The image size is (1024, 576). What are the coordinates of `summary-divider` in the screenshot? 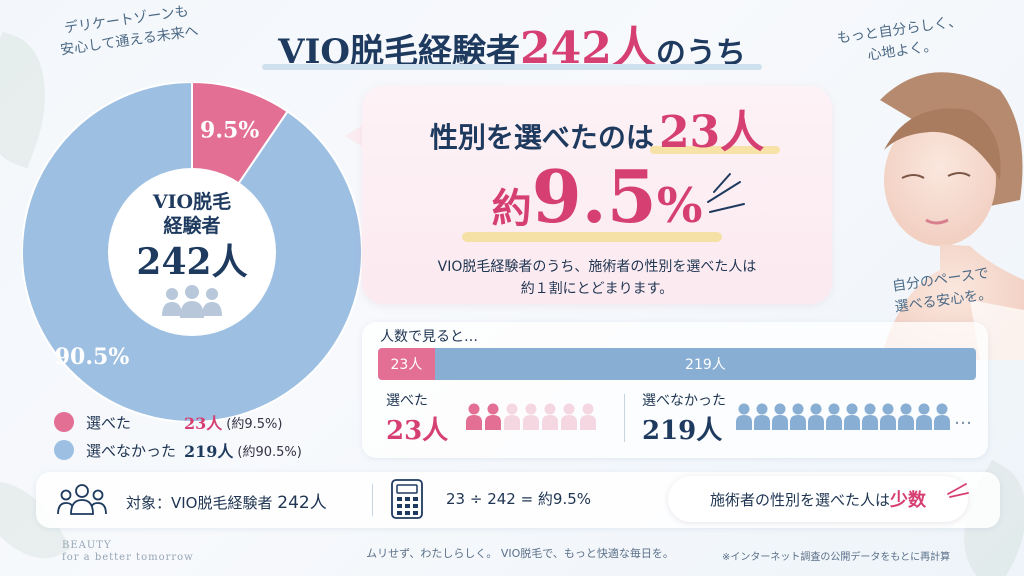 It's located at (372, 500).